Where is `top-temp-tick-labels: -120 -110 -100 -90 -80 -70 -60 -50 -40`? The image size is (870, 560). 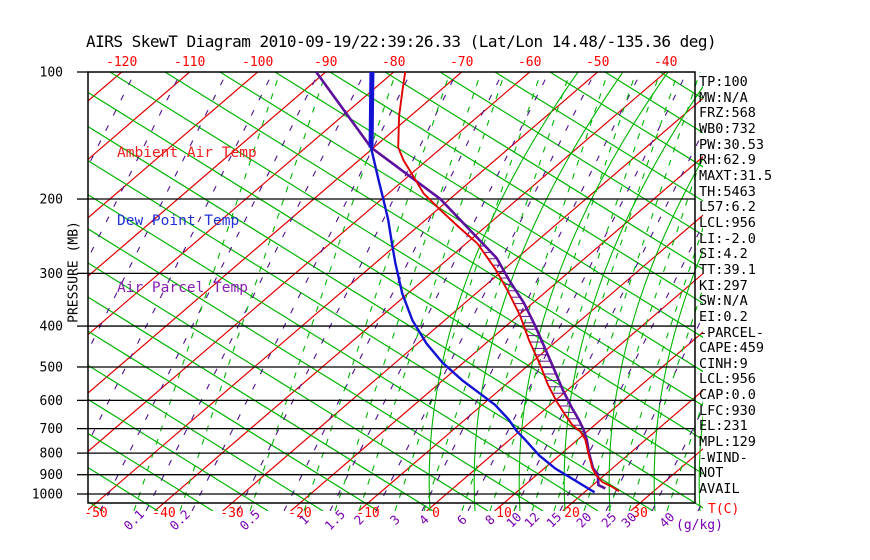
top-temp-tick-labels: -120 -110 -100 -90 -80 -70 -60 -50 -40 is located at coordinates (391, 62).